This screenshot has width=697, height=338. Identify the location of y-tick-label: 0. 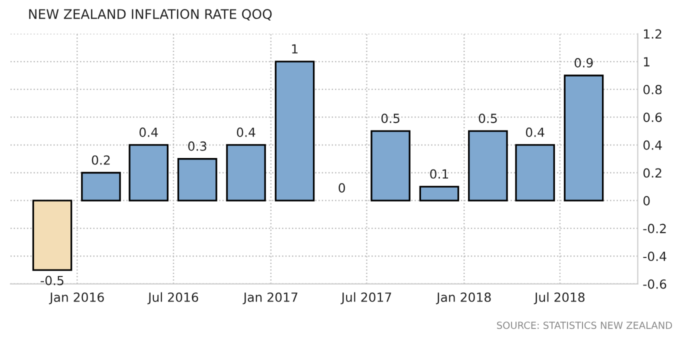
(646, 201).